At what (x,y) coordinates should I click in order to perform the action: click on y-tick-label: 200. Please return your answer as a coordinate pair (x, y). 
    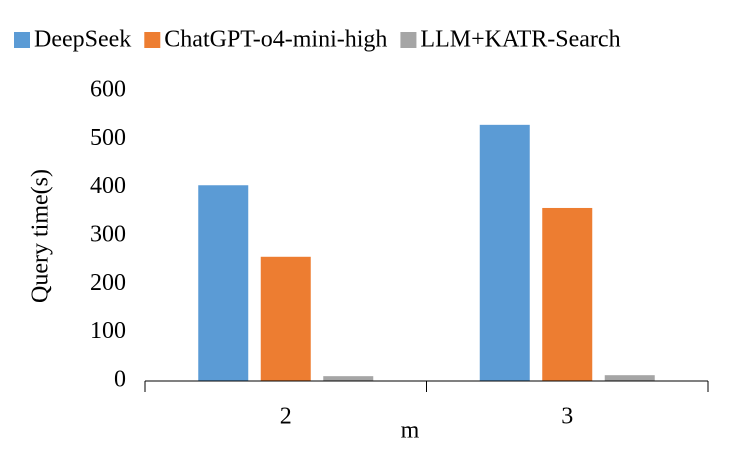
    Looking at the image, I should click on (108, 283).